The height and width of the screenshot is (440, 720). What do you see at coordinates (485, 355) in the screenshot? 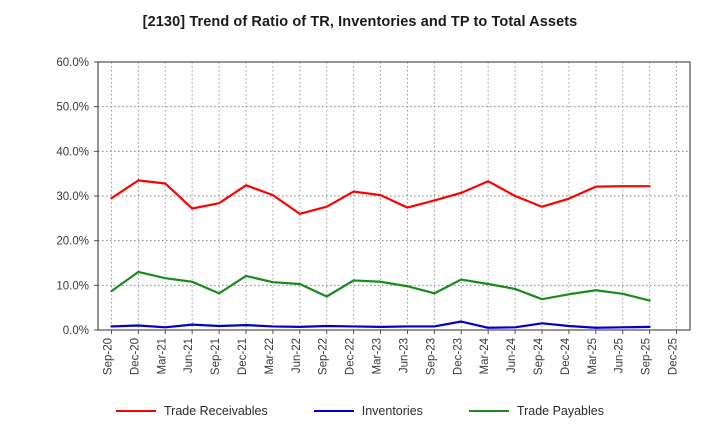
I see `x-tick-label: Mar-24` at bounding box center [485, 355].